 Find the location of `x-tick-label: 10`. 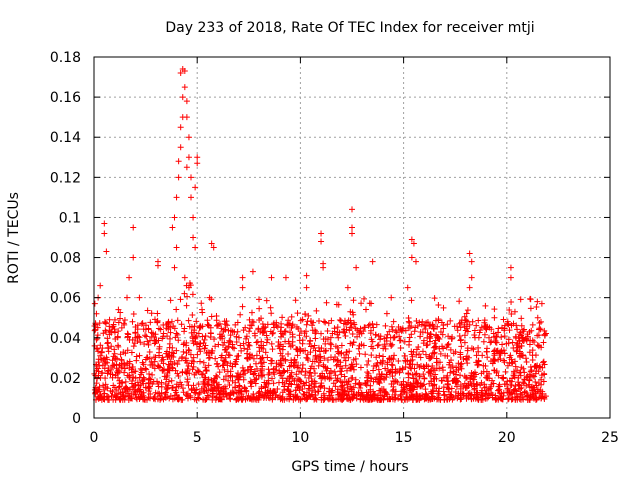

x-tick-label: 10 is located at coordinates (300, 438).